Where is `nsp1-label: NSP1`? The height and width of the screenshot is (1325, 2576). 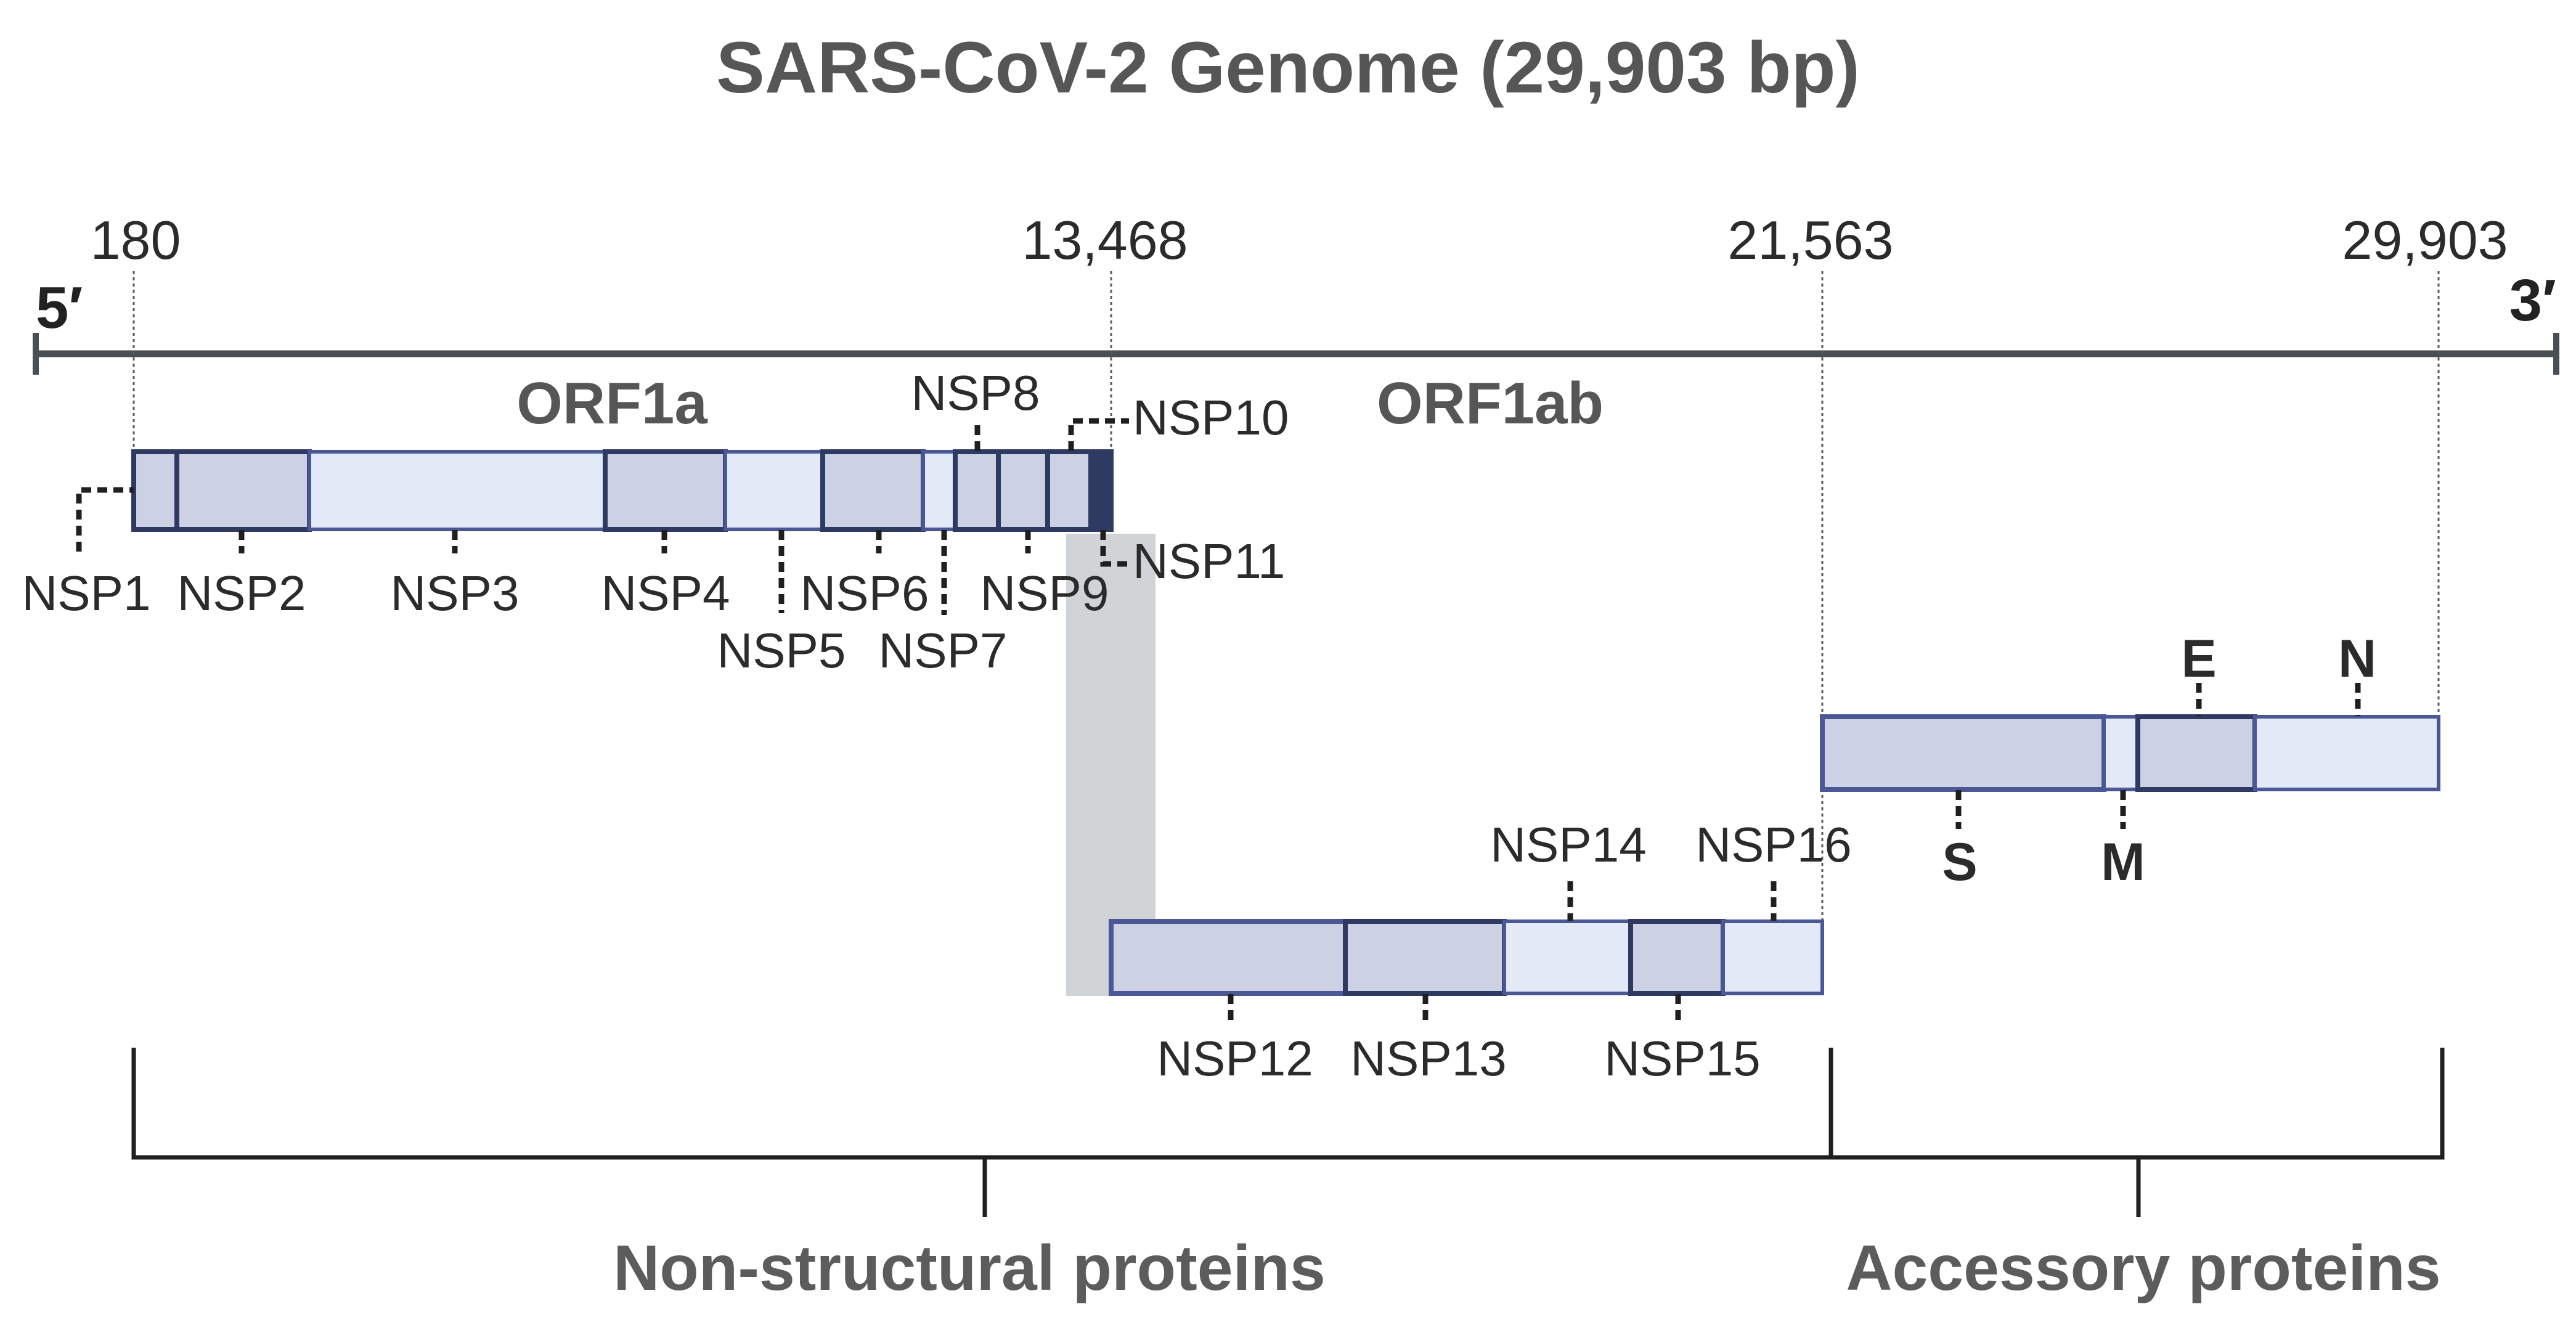
nsp1-label: NSP1 is located at coordinates (86, 593).